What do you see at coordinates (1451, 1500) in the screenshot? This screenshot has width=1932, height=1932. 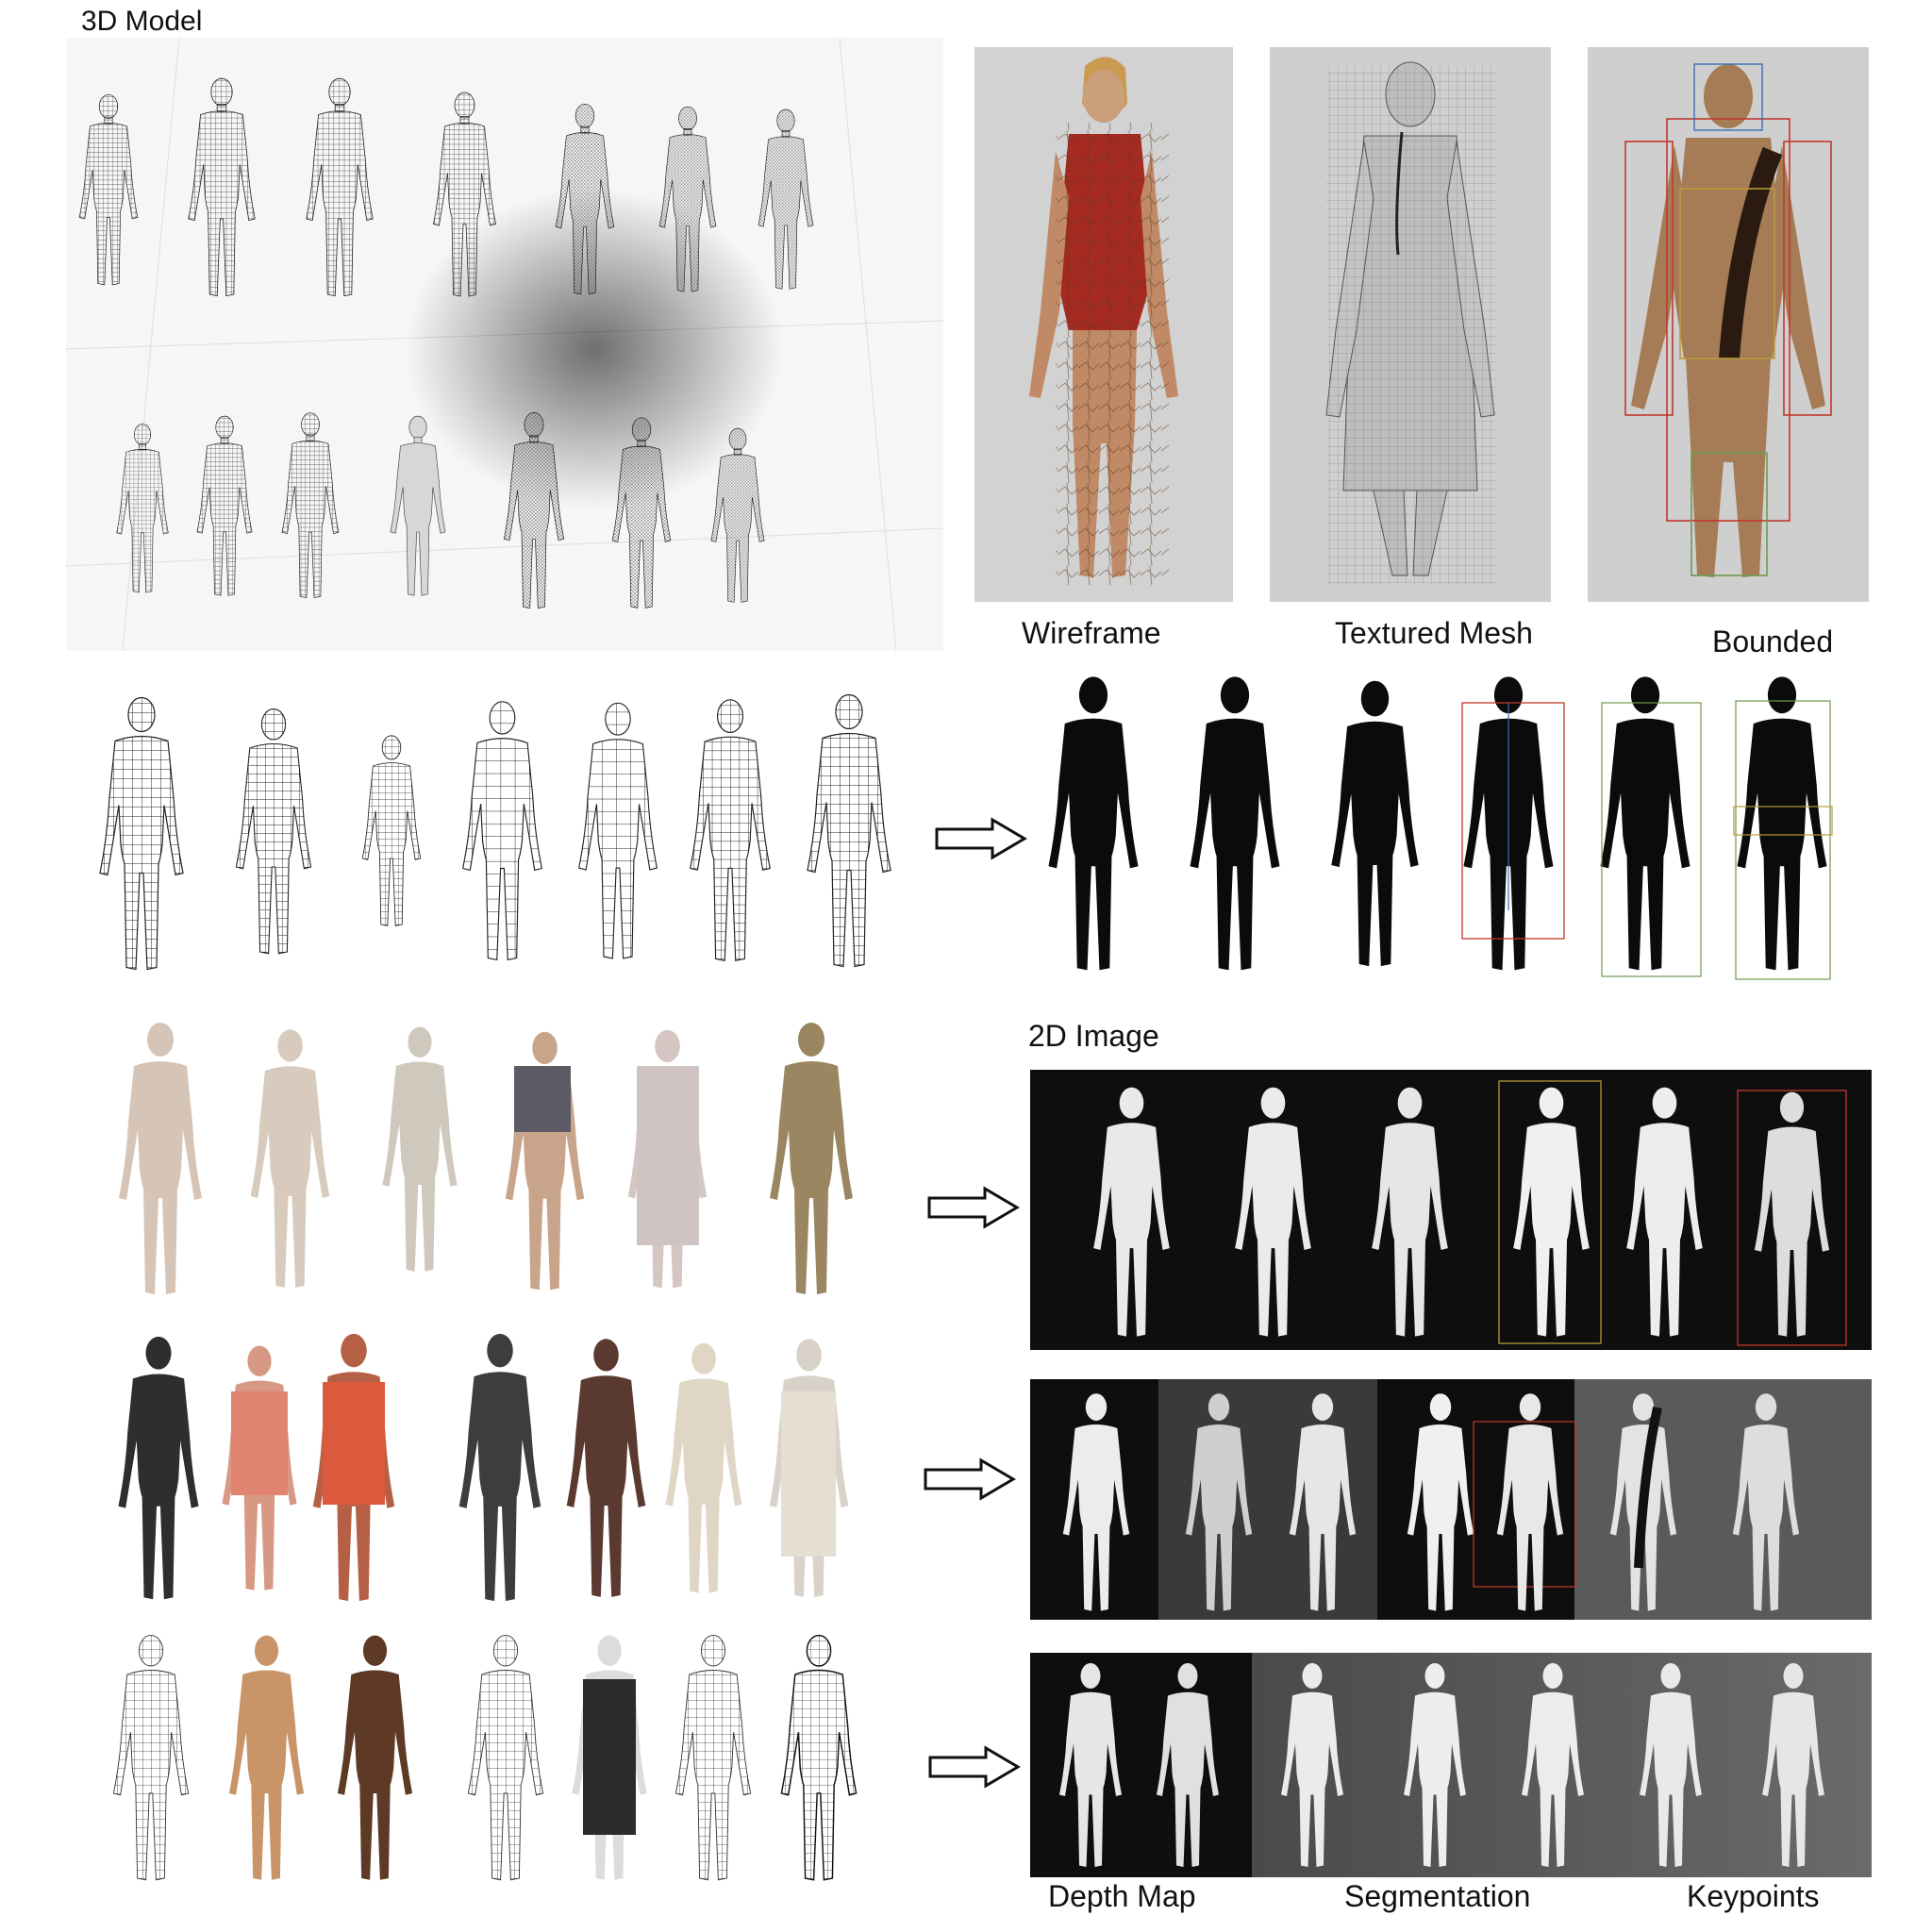 I see `2d-image-panel-2` at bounding box center [1451, 1500].